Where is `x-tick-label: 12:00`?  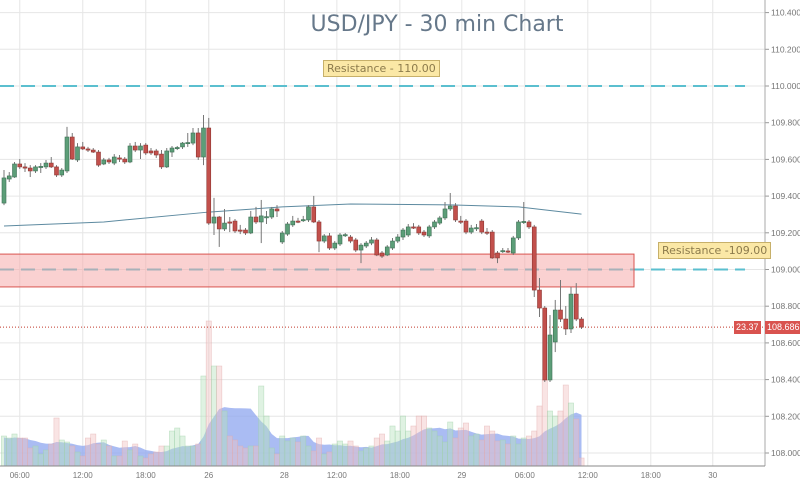 x-tick-label: 12:00 is located at coordinates (588, 475).